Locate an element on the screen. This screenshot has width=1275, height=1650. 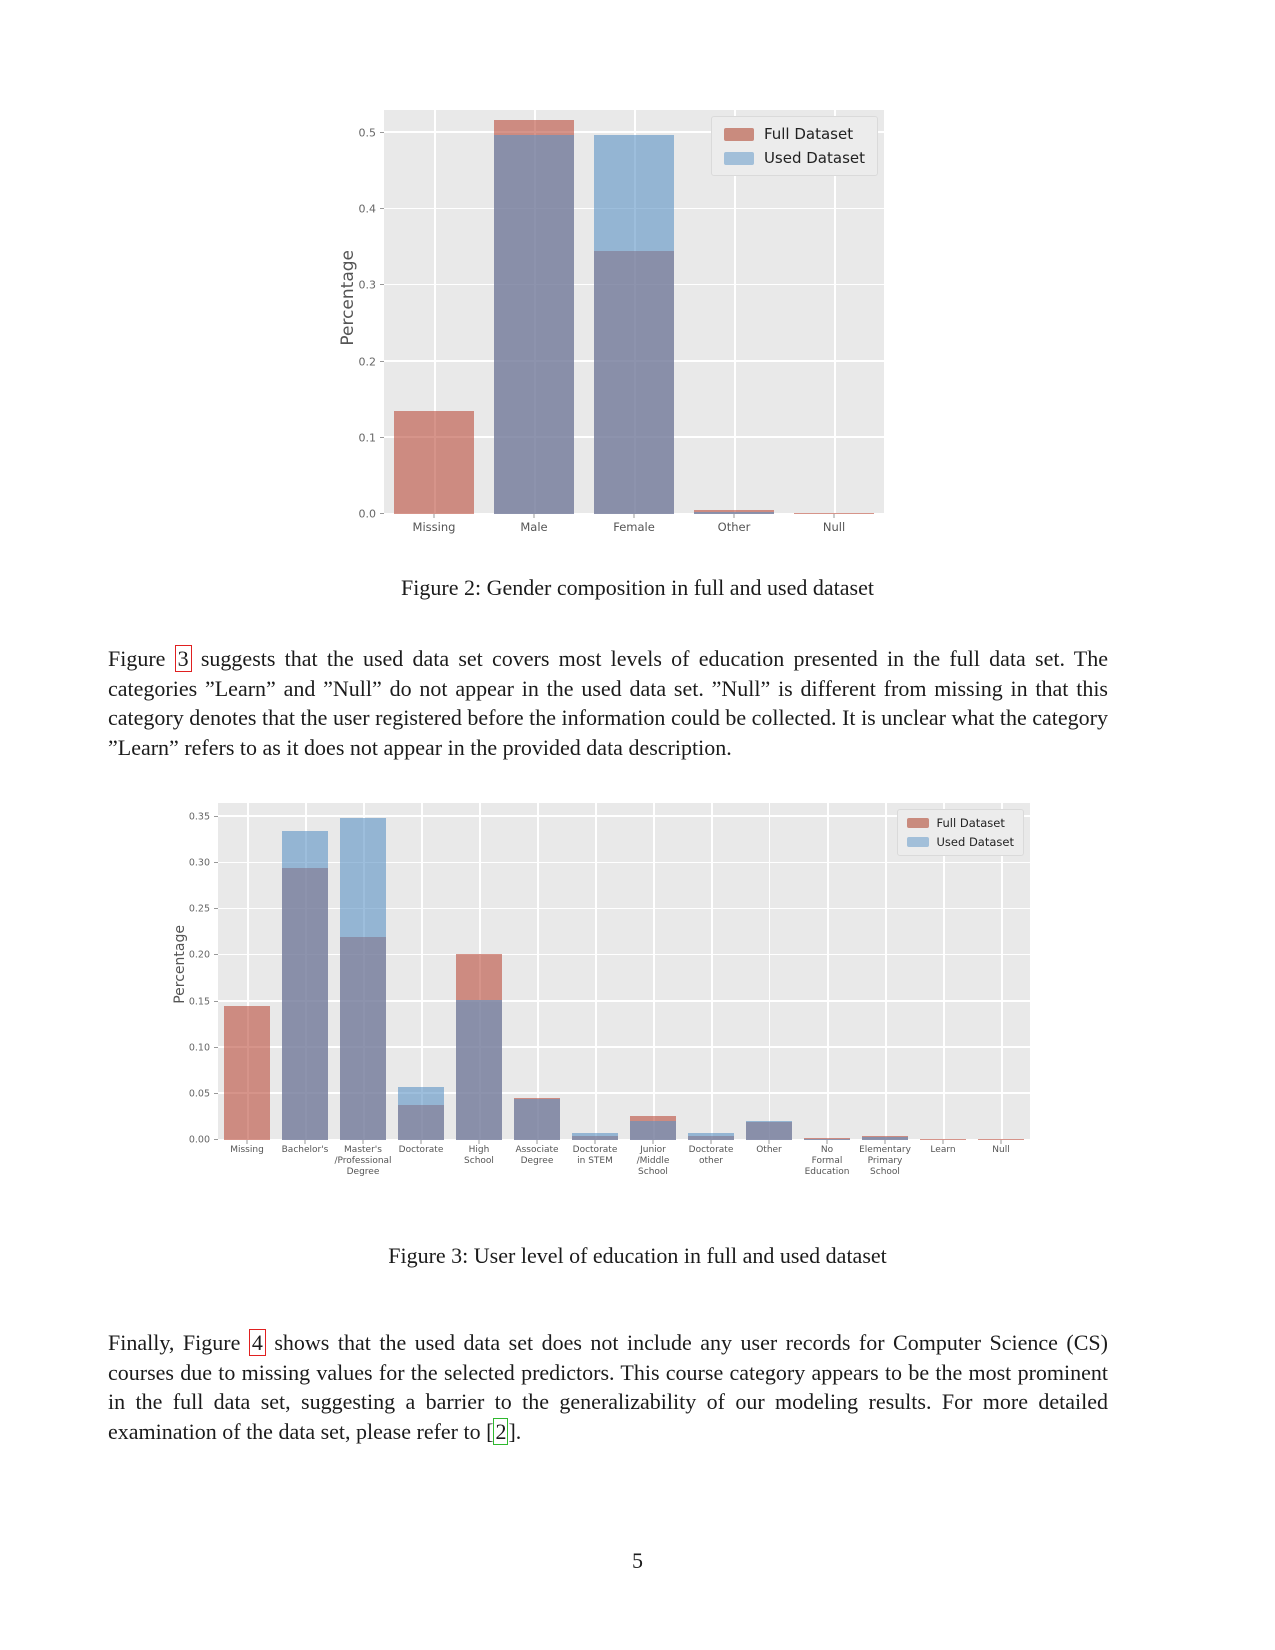
x-tick-label: Bachelor's is located at coordinates (305, 1150).